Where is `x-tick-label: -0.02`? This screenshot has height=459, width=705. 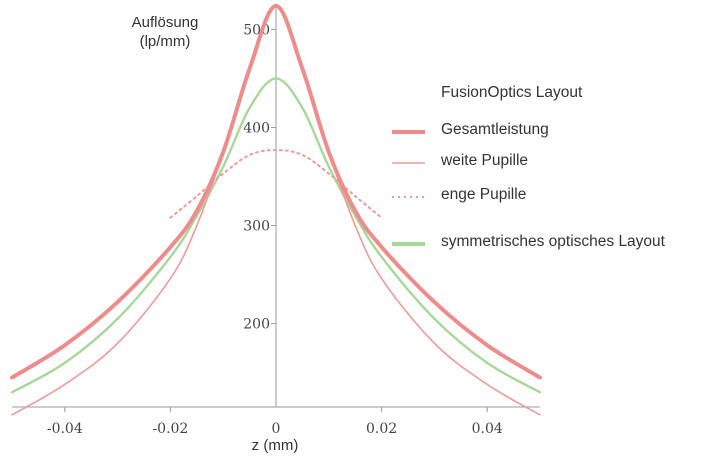 x-tick-label: -0.02 is located at coordinates (170, 429).